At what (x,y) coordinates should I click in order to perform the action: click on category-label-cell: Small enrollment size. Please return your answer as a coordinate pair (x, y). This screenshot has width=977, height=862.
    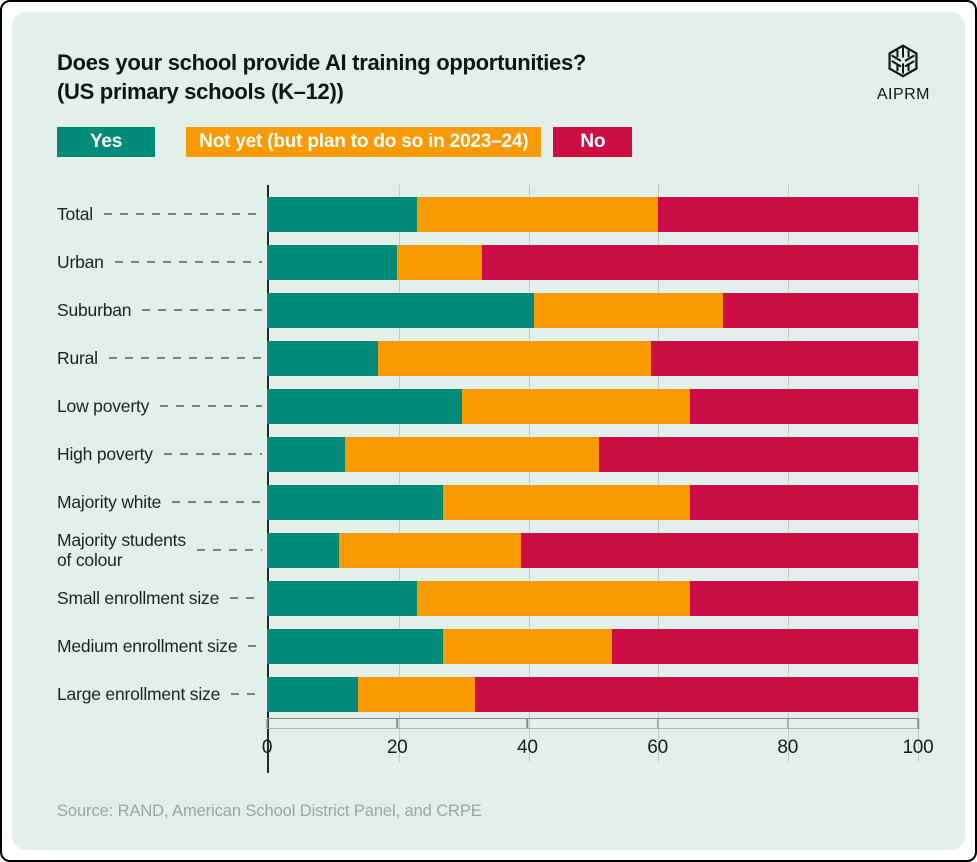
    Looking at the image, I should click on (162, 598).